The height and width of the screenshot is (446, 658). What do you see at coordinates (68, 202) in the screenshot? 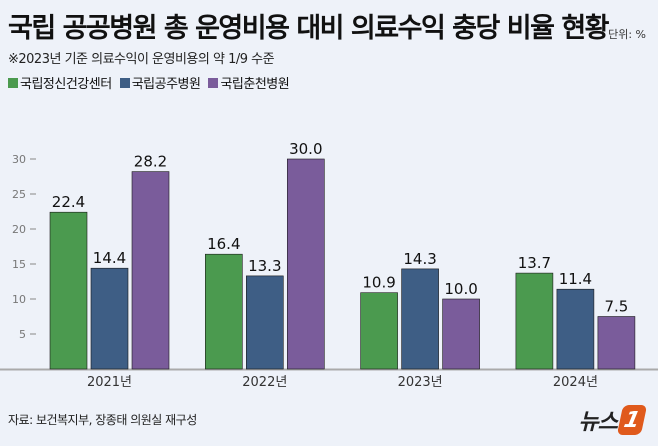
I see `data-label: 22.4` at bounding box center [68, 202].